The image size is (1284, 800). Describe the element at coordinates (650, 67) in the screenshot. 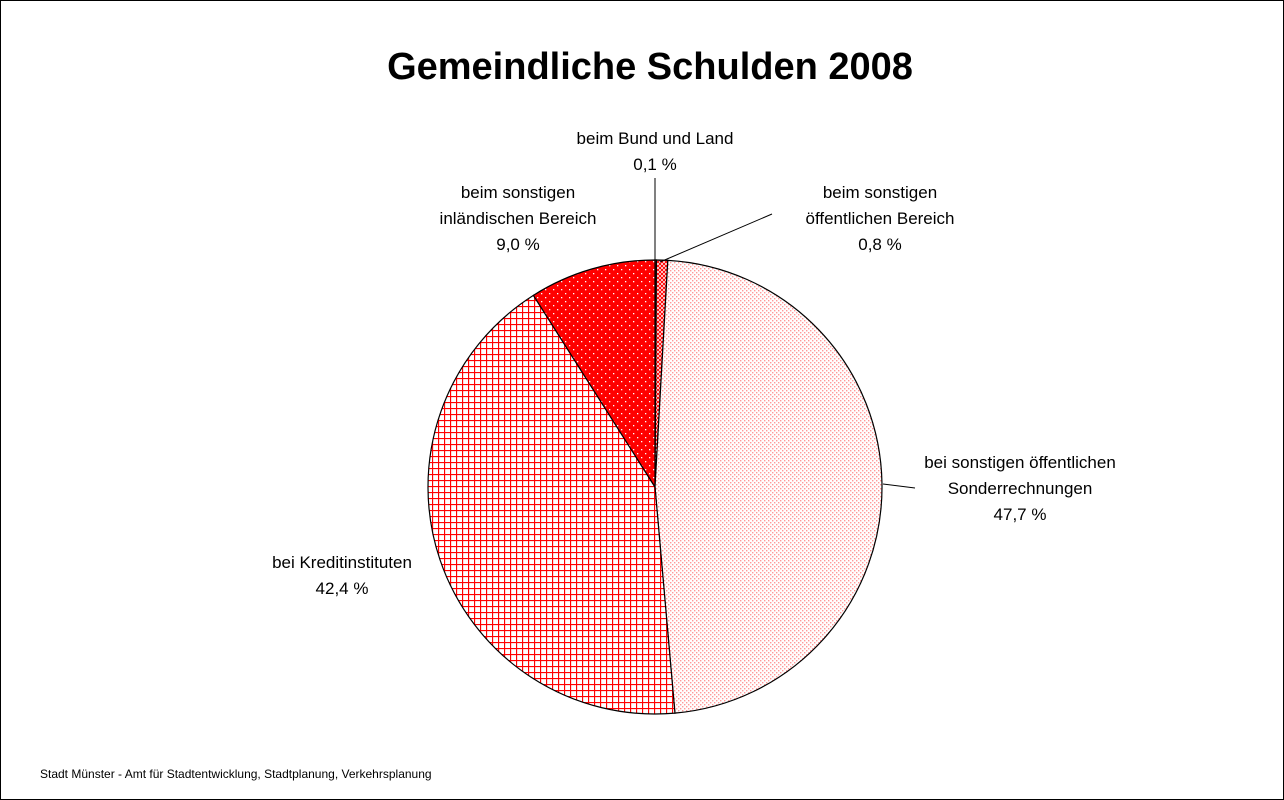

I see `chart-title: Gemeindliche Schulden 2008` at that location.